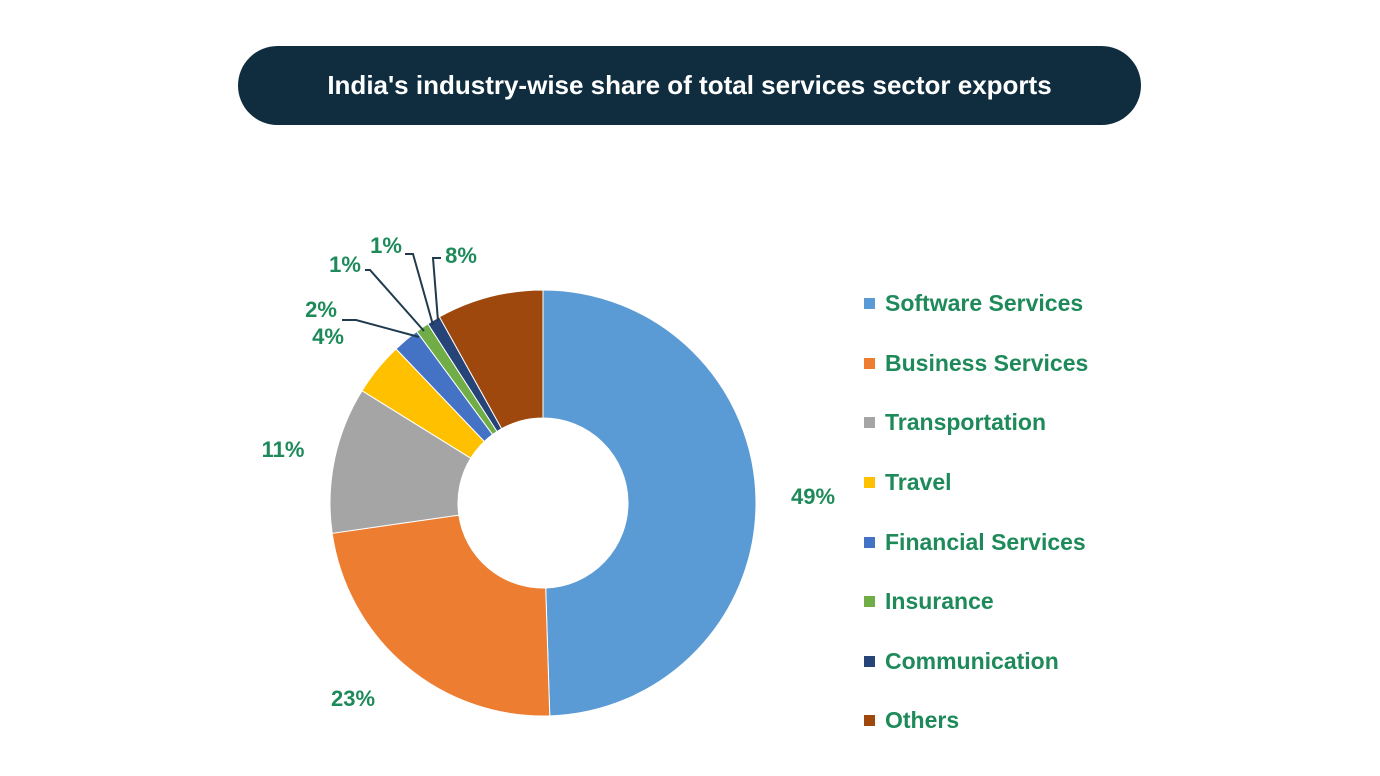 The image size is (1380, 776). I want to click on data-label-business-services: 23%, so click(353, 698).